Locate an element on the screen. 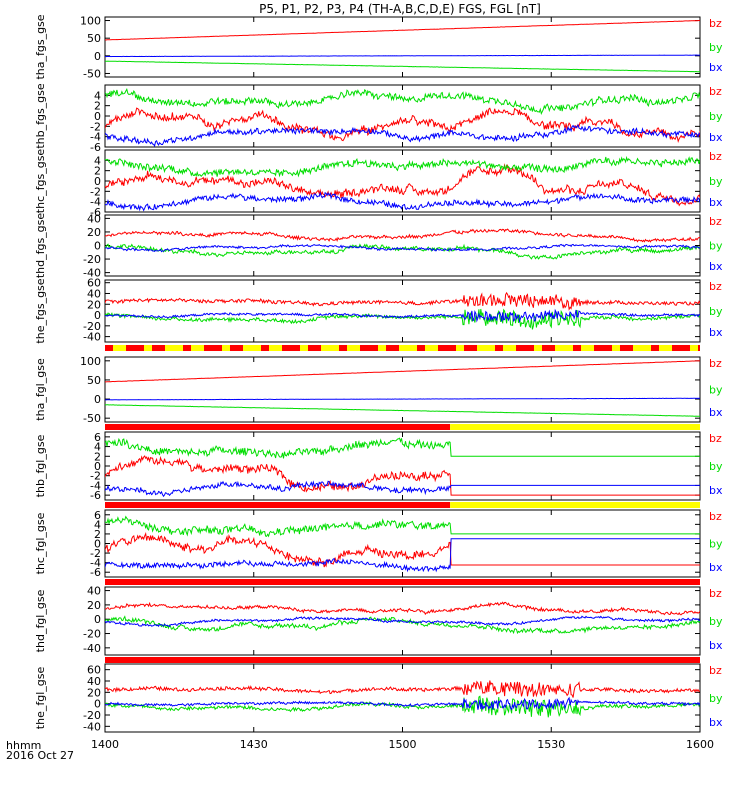 The width and height of the screenshot is (750, 800). panel-tha_fgl_gse: 100 50 0 -50 tha_fgl_gse bz by bx is located at coordinates (378, 390).